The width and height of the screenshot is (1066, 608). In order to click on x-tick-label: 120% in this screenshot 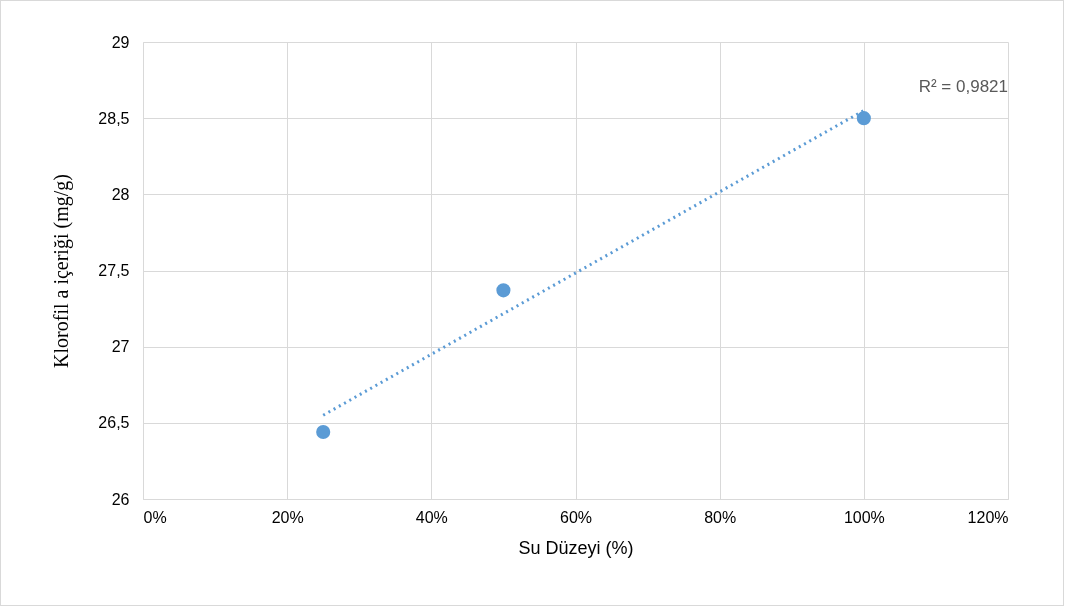, I will do `click(988, 517)`.